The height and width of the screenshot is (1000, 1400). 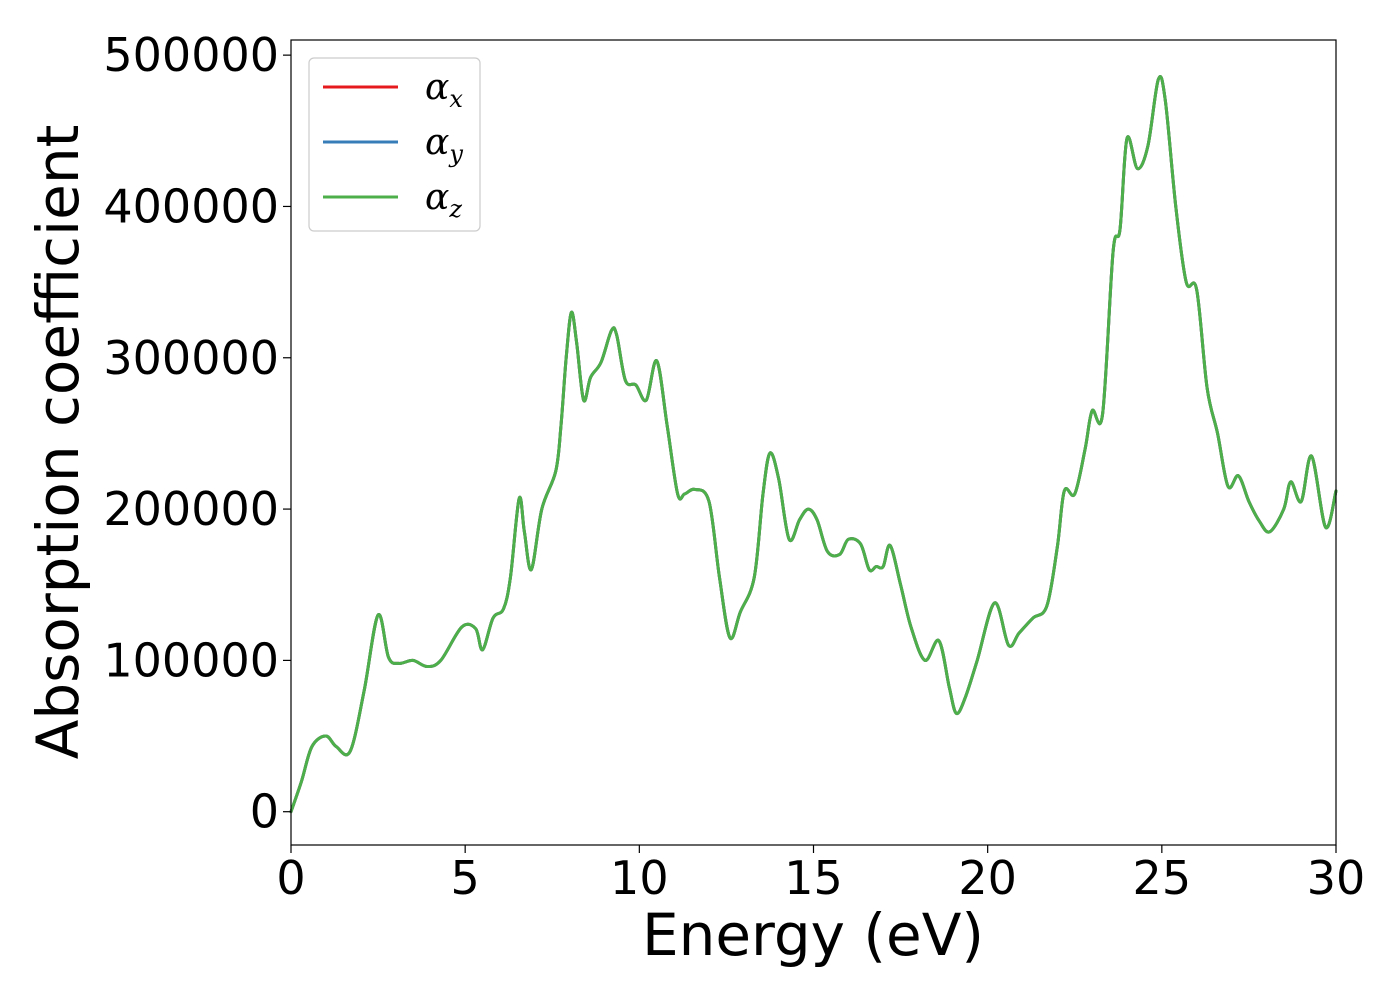 I want to click on x-tick-label: 0, so click(x=290, y=878).